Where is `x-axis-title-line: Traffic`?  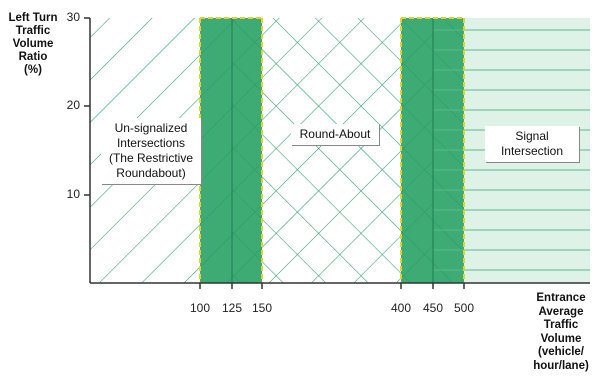
x-axis-title-line: Traffic is located at coordinates (561, 325).